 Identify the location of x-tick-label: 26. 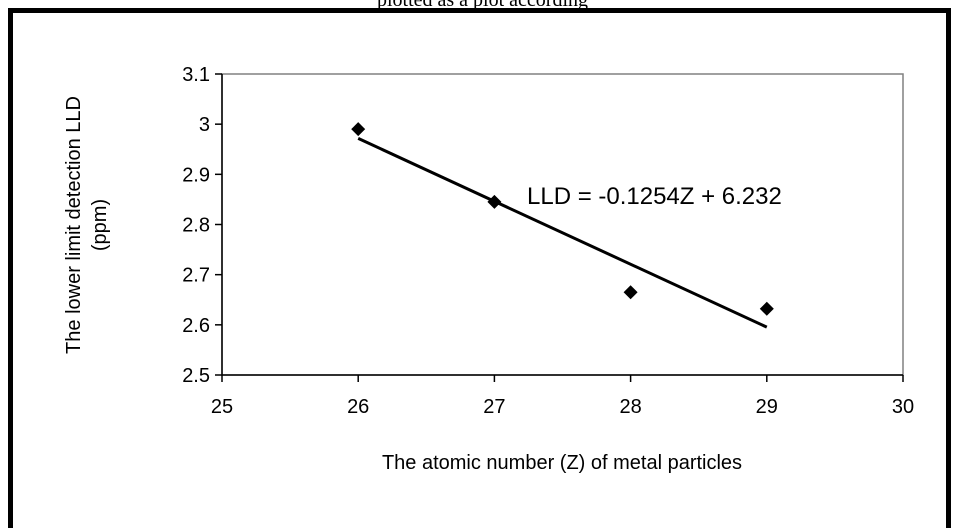
(358, 407).